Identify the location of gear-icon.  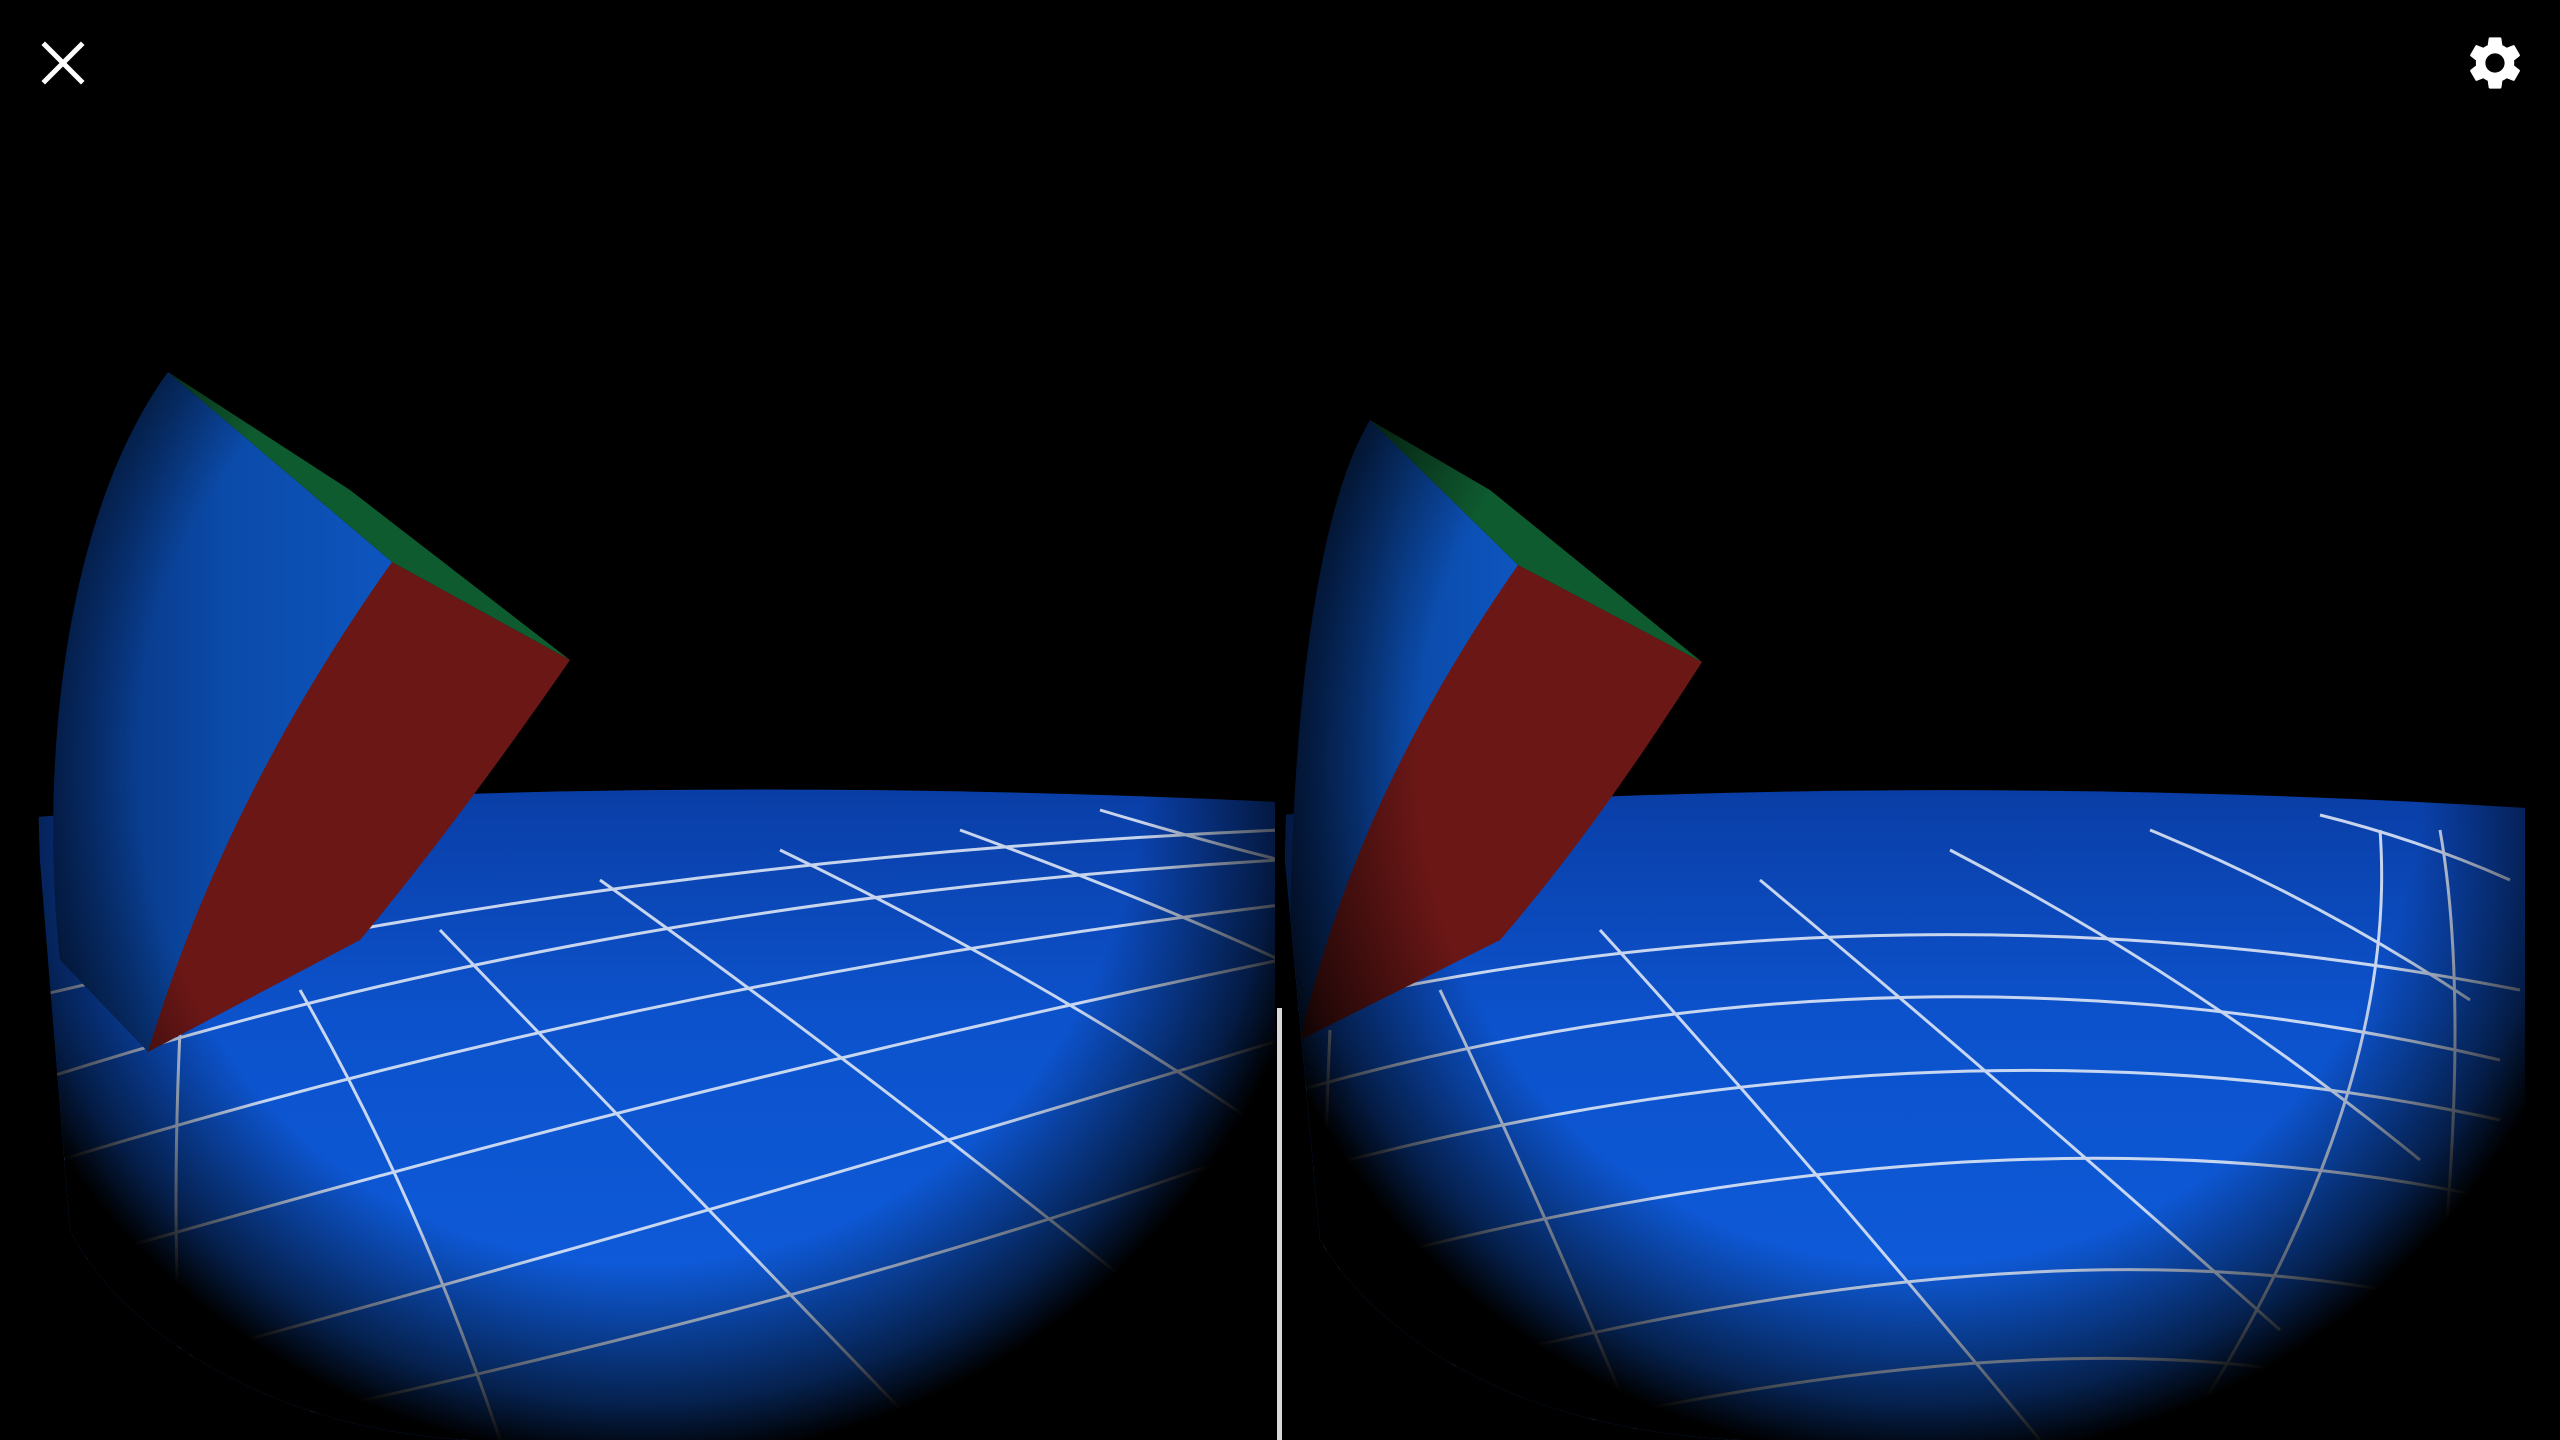
(2495, 63).